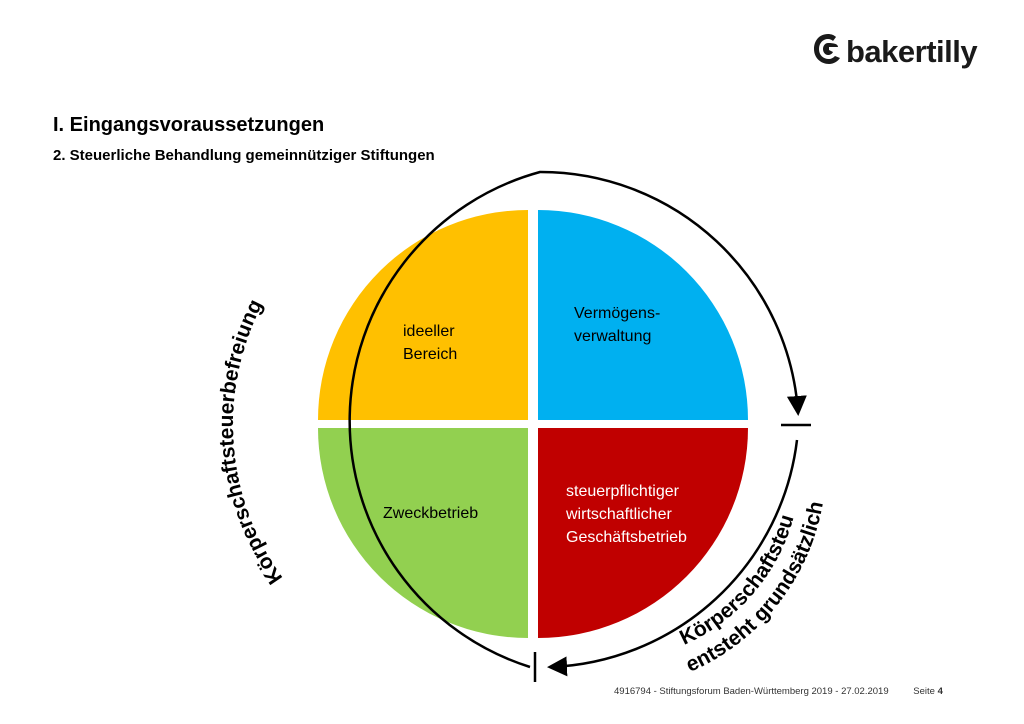 The image size is (1024, 724). What do you see at coordinates (827, 49) in the screenshot?
I see `bakertilly-swirl-icon` at bounding box center [827, 49].